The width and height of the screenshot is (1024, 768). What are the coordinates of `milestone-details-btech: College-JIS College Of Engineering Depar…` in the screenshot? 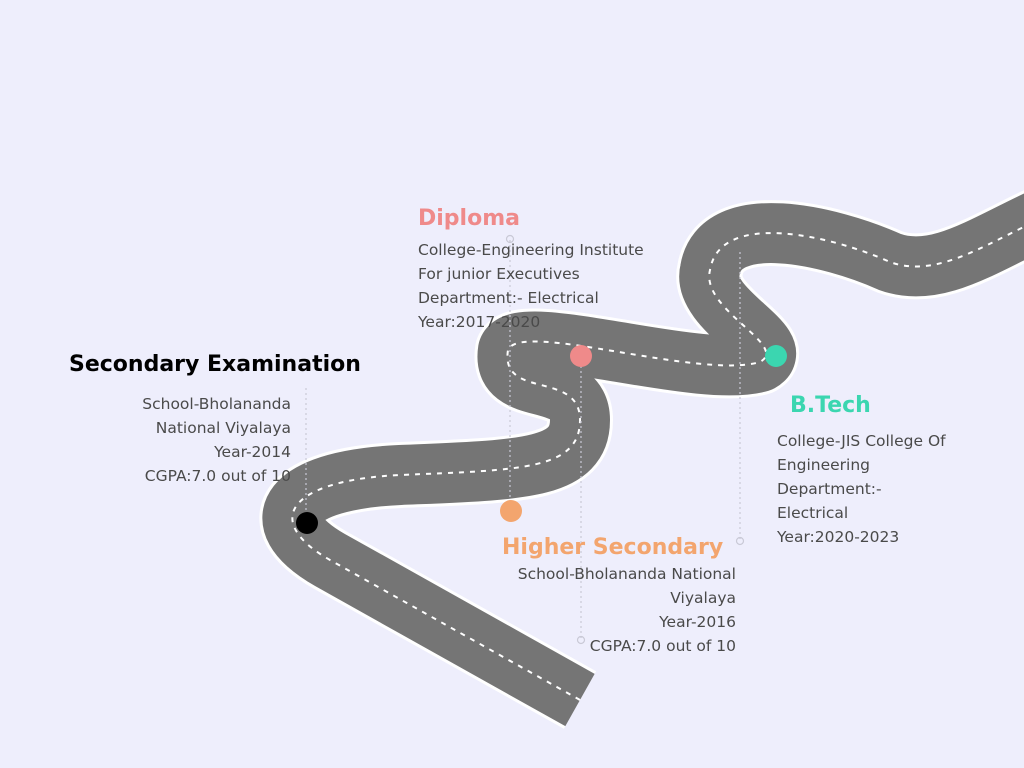 It's located at (861, 489).